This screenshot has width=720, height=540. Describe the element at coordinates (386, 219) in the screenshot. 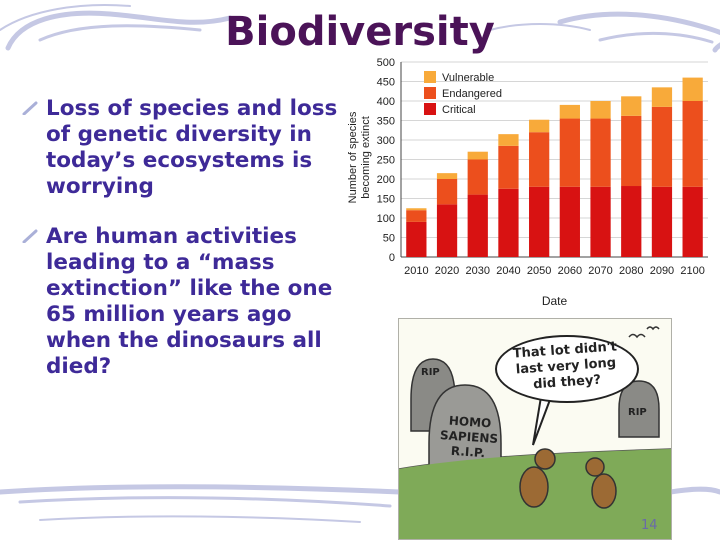

I see `y-tick-label: 100` at that location.